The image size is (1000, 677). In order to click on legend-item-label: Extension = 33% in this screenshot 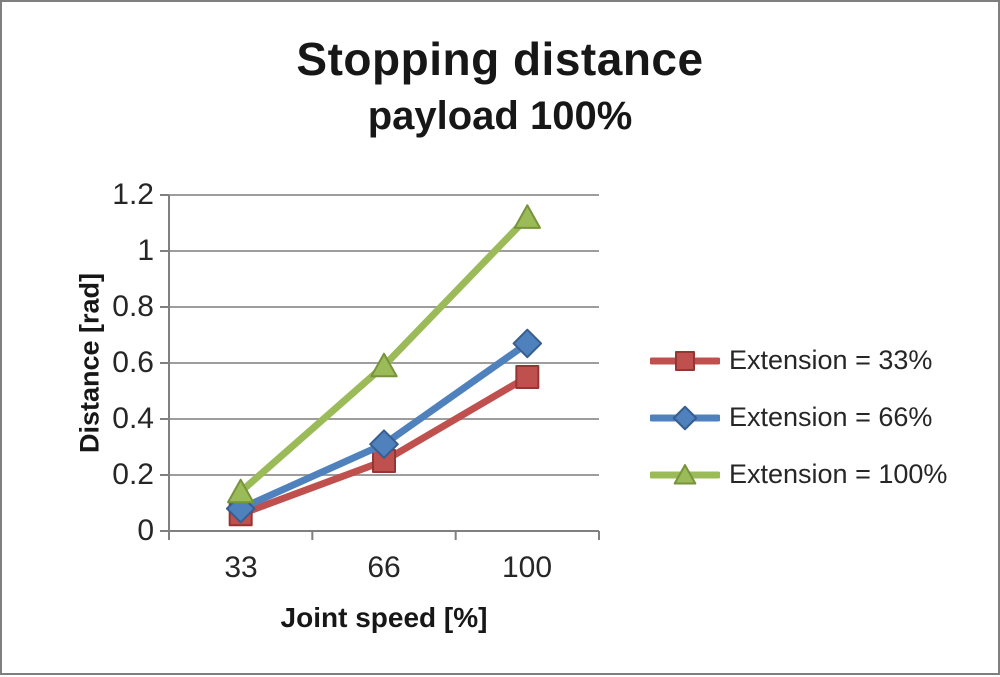, I will do `click(831, 360)`.